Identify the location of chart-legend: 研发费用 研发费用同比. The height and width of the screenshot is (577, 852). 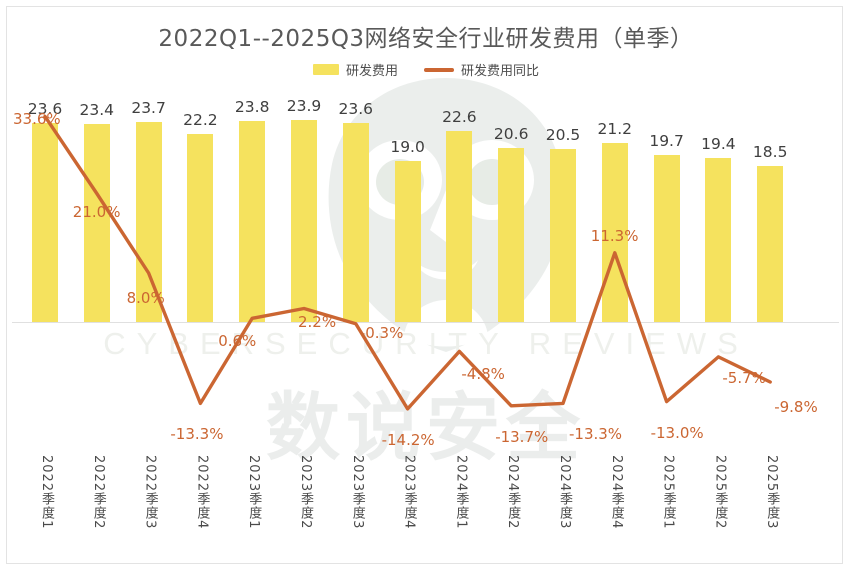
(426, 69).